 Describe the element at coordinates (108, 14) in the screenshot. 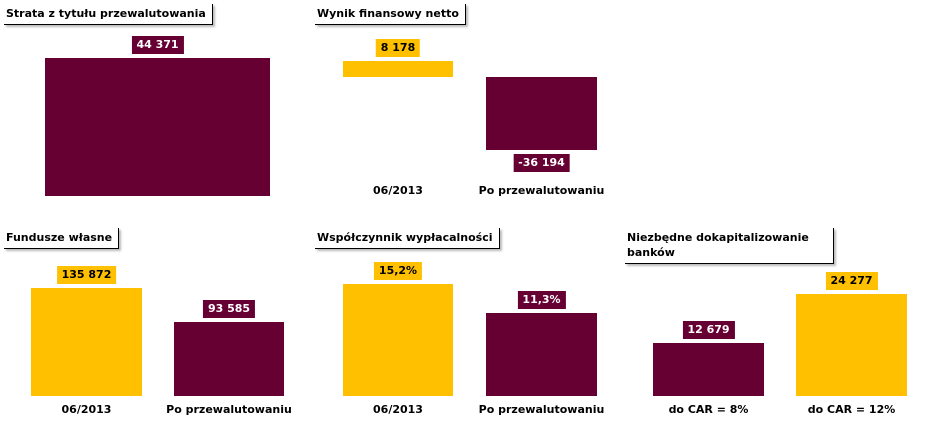

I see `chart-title: Strata z tytułu przewalutowania` at that location.